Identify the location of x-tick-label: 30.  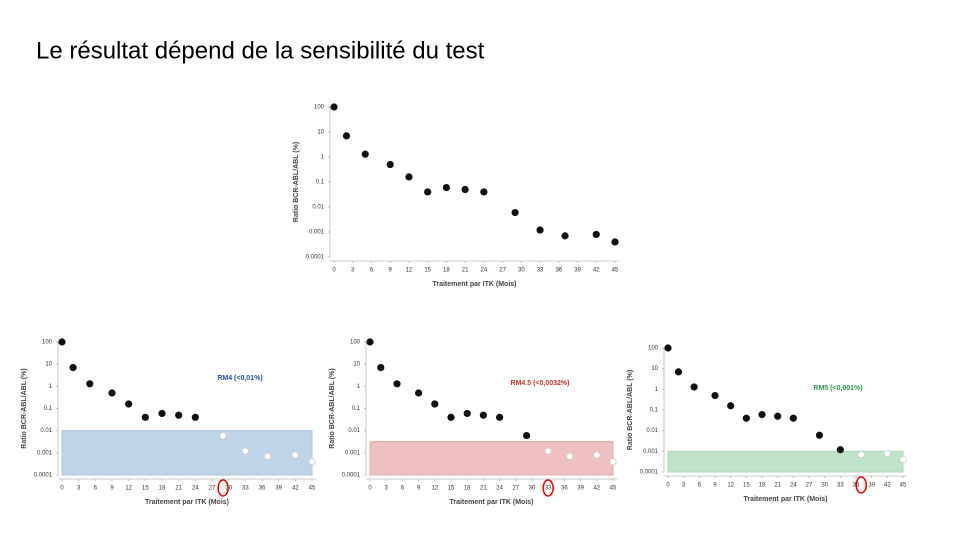
(532, 489).